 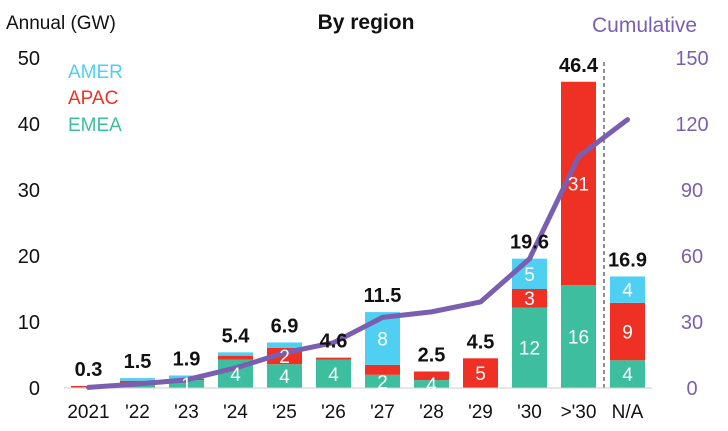 What do you see at coordinates (88, 412) in the screenshot?
I see `x-tick-label: 2021` at bounding box center [88, 412].